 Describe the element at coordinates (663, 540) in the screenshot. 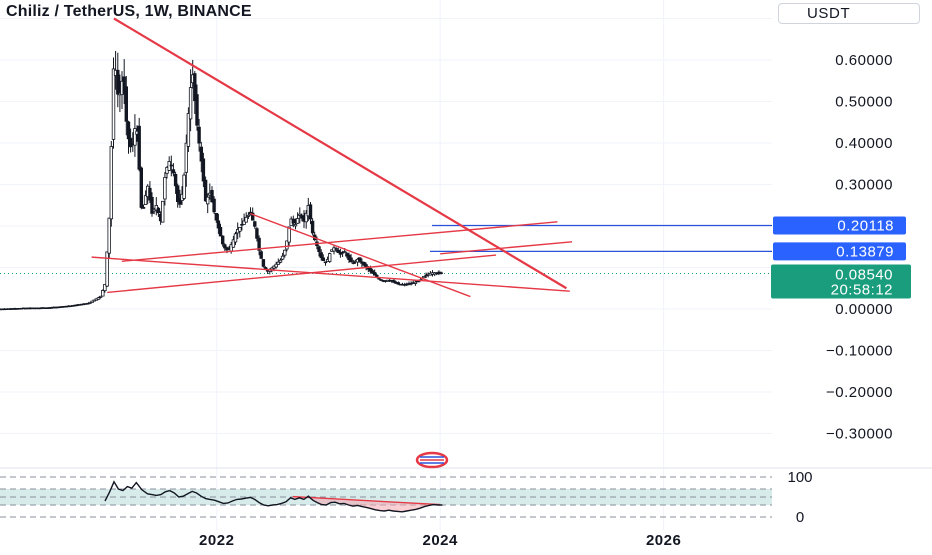

I see `time-axis-tick-label: 2026` at that location.